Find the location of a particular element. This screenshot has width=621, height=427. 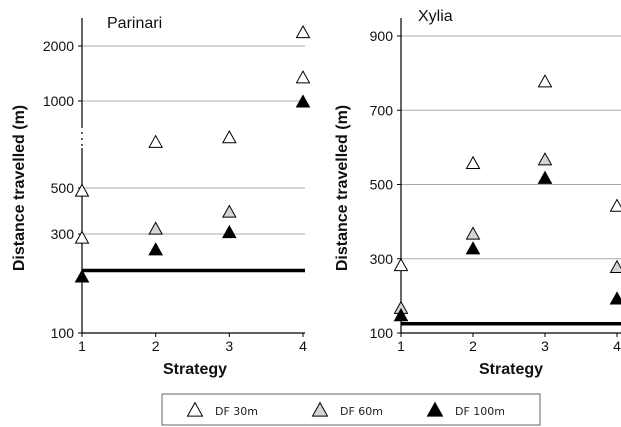

y-tick-label: 900 is located at coordinates (382, 36).